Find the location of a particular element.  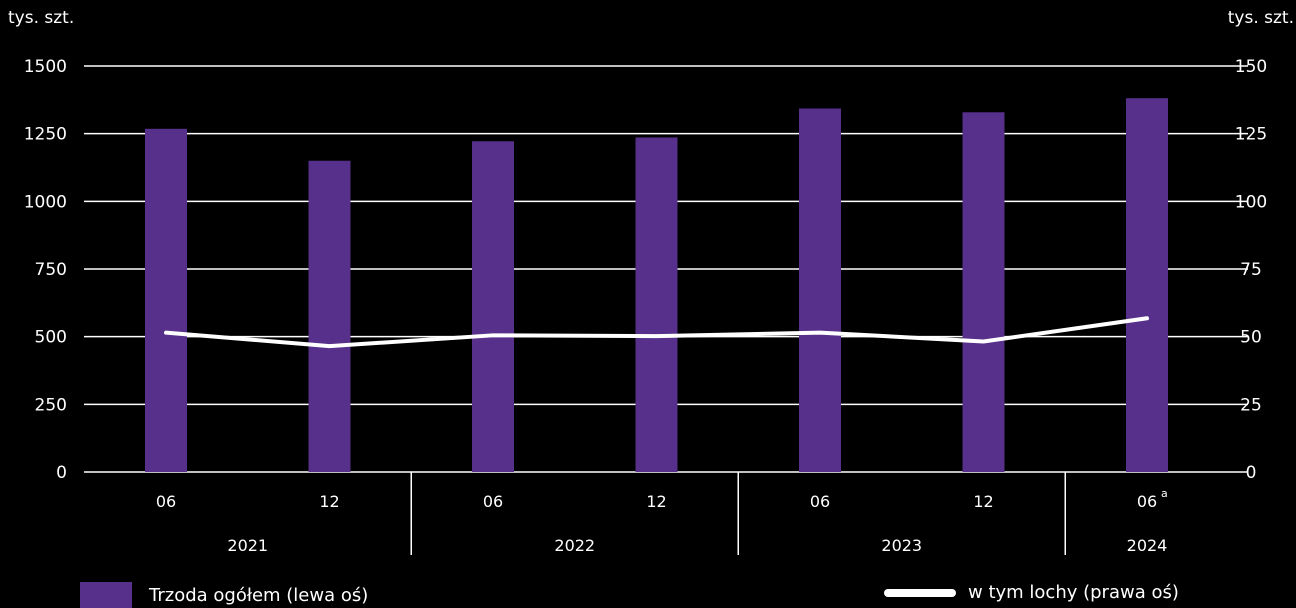

left-tick-label: 500 is located at coordinates (51, 338).